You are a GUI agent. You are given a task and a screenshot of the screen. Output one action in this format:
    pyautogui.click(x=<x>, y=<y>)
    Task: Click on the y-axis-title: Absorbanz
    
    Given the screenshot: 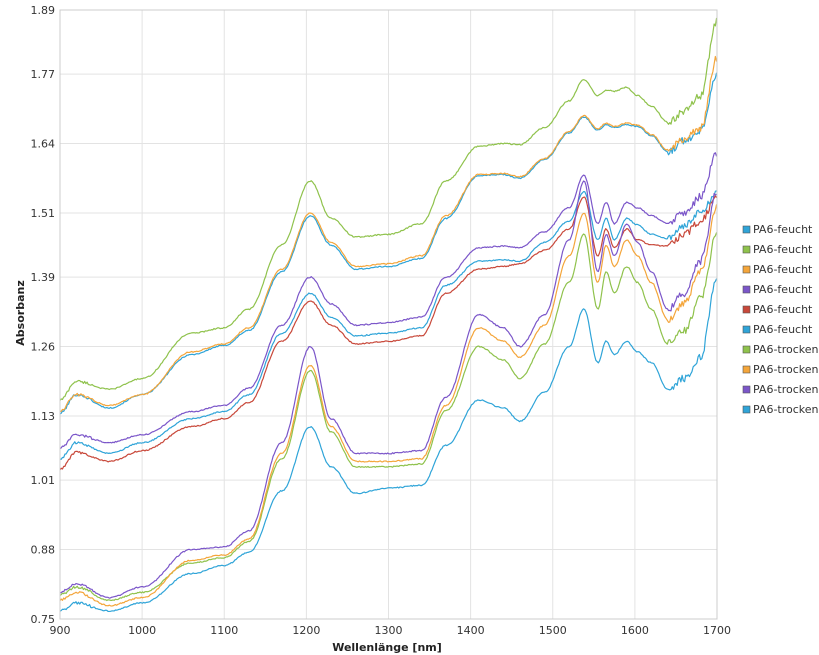 What is the action you would take?
    pyautogui.click(x=20, y=312)
    